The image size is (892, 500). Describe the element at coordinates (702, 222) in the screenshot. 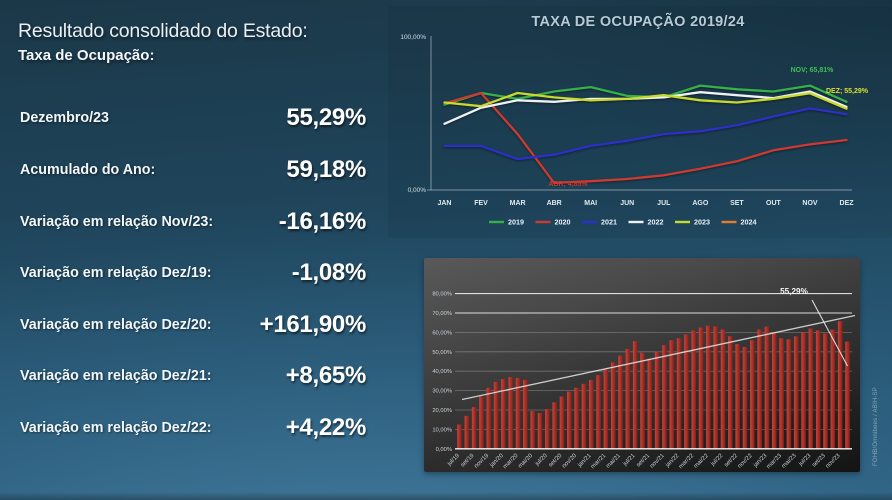

I see `legend-label-2023: 2023` at that location.